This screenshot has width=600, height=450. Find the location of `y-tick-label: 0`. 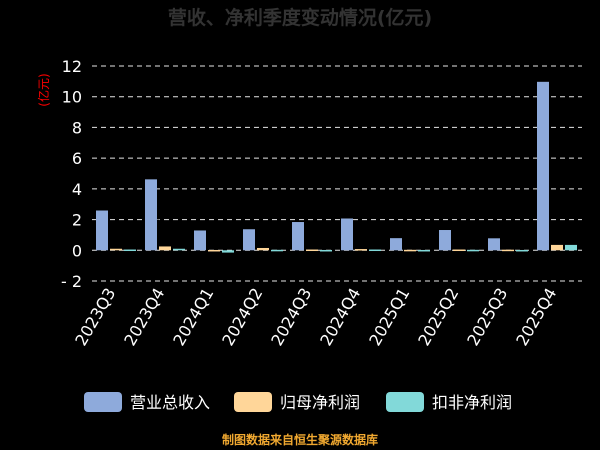

y-tick-label: 0 is located at coordinates (77, 250).